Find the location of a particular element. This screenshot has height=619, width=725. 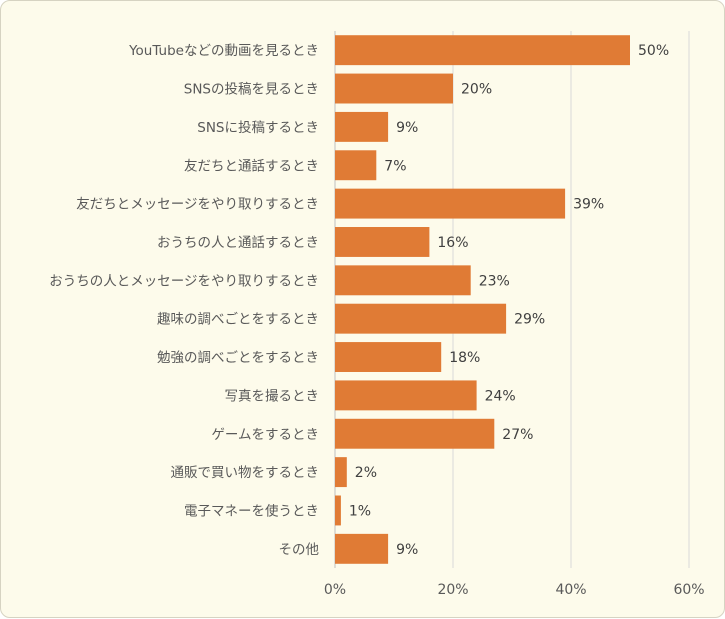

value-label: 29% is located at coordinates (529, 320).